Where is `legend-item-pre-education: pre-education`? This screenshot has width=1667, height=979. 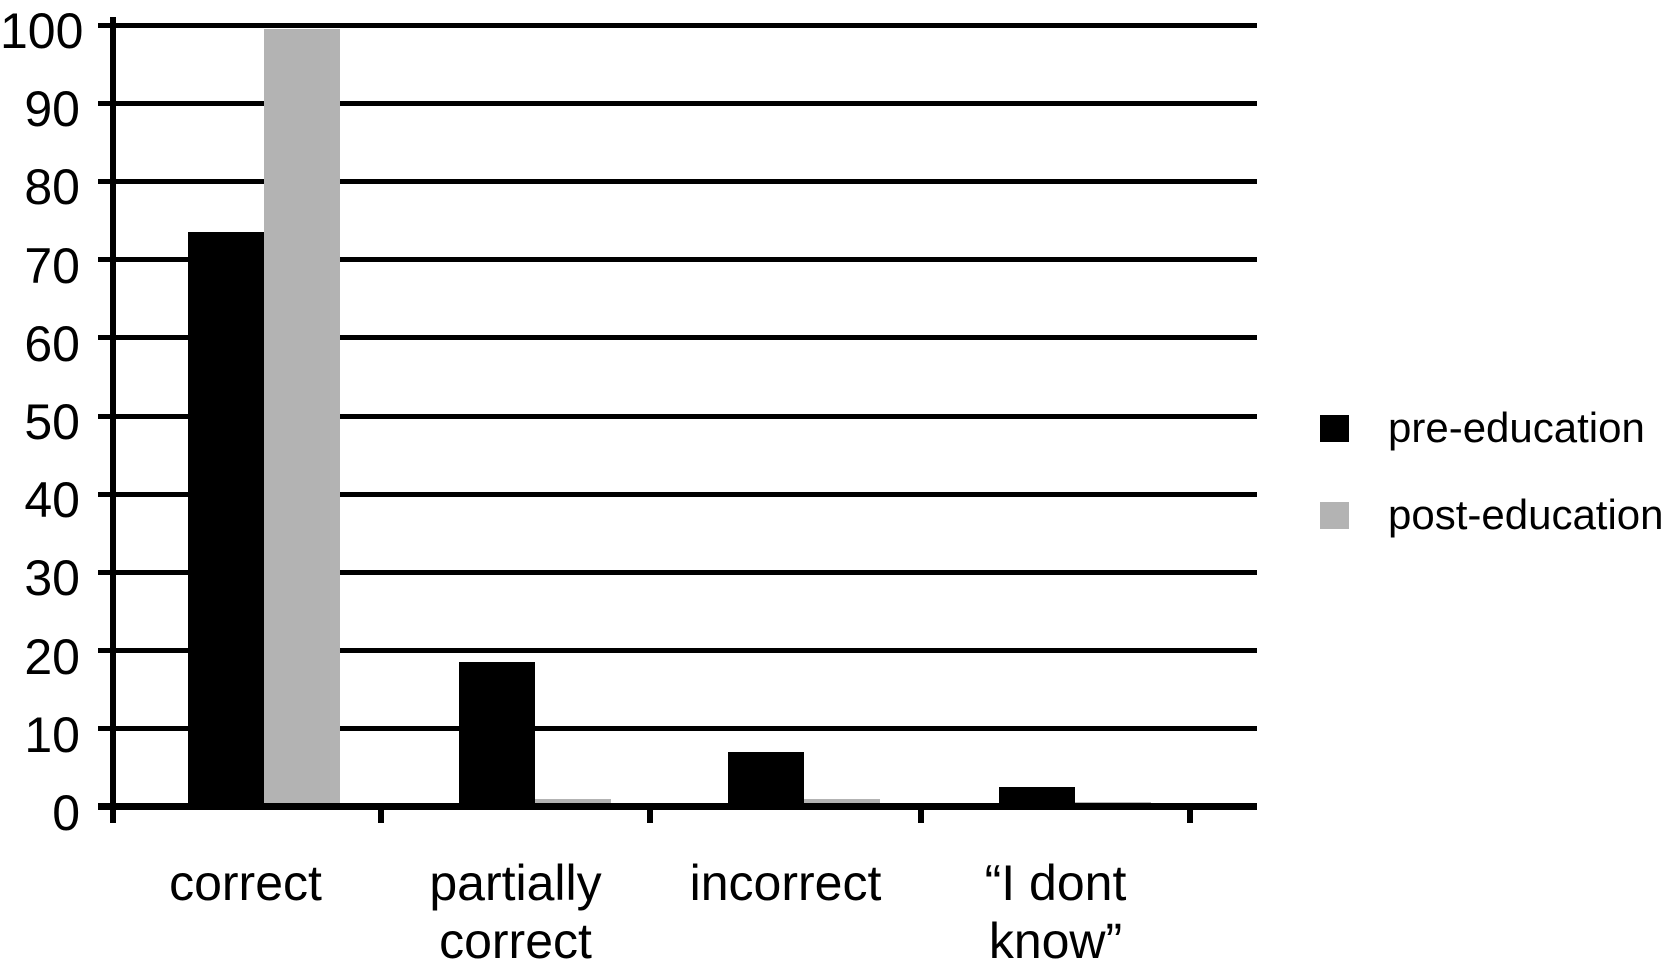 legend-item-pre-education: pre-education is located at coordinates (1492, 428).